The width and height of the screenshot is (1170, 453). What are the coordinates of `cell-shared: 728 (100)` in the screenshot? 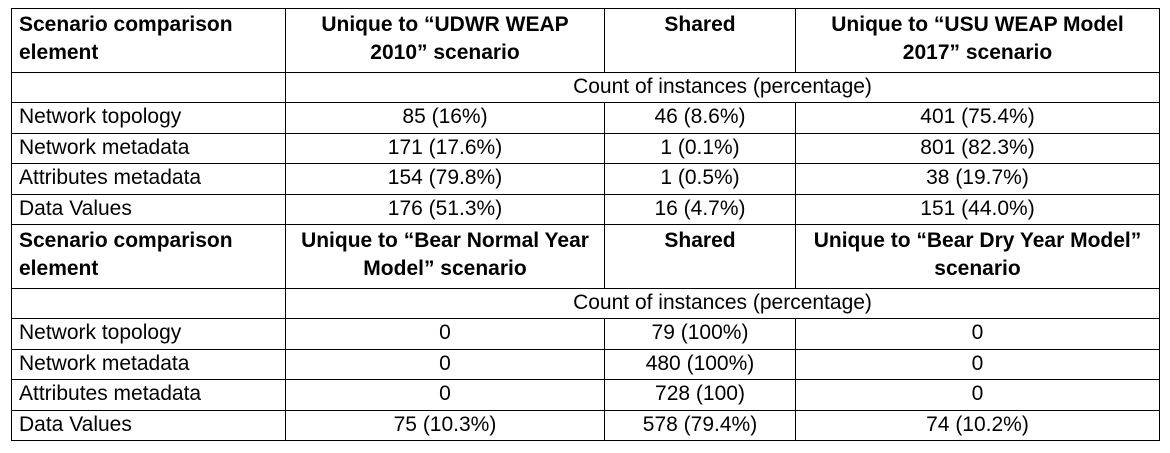 It's located at (700, 395).